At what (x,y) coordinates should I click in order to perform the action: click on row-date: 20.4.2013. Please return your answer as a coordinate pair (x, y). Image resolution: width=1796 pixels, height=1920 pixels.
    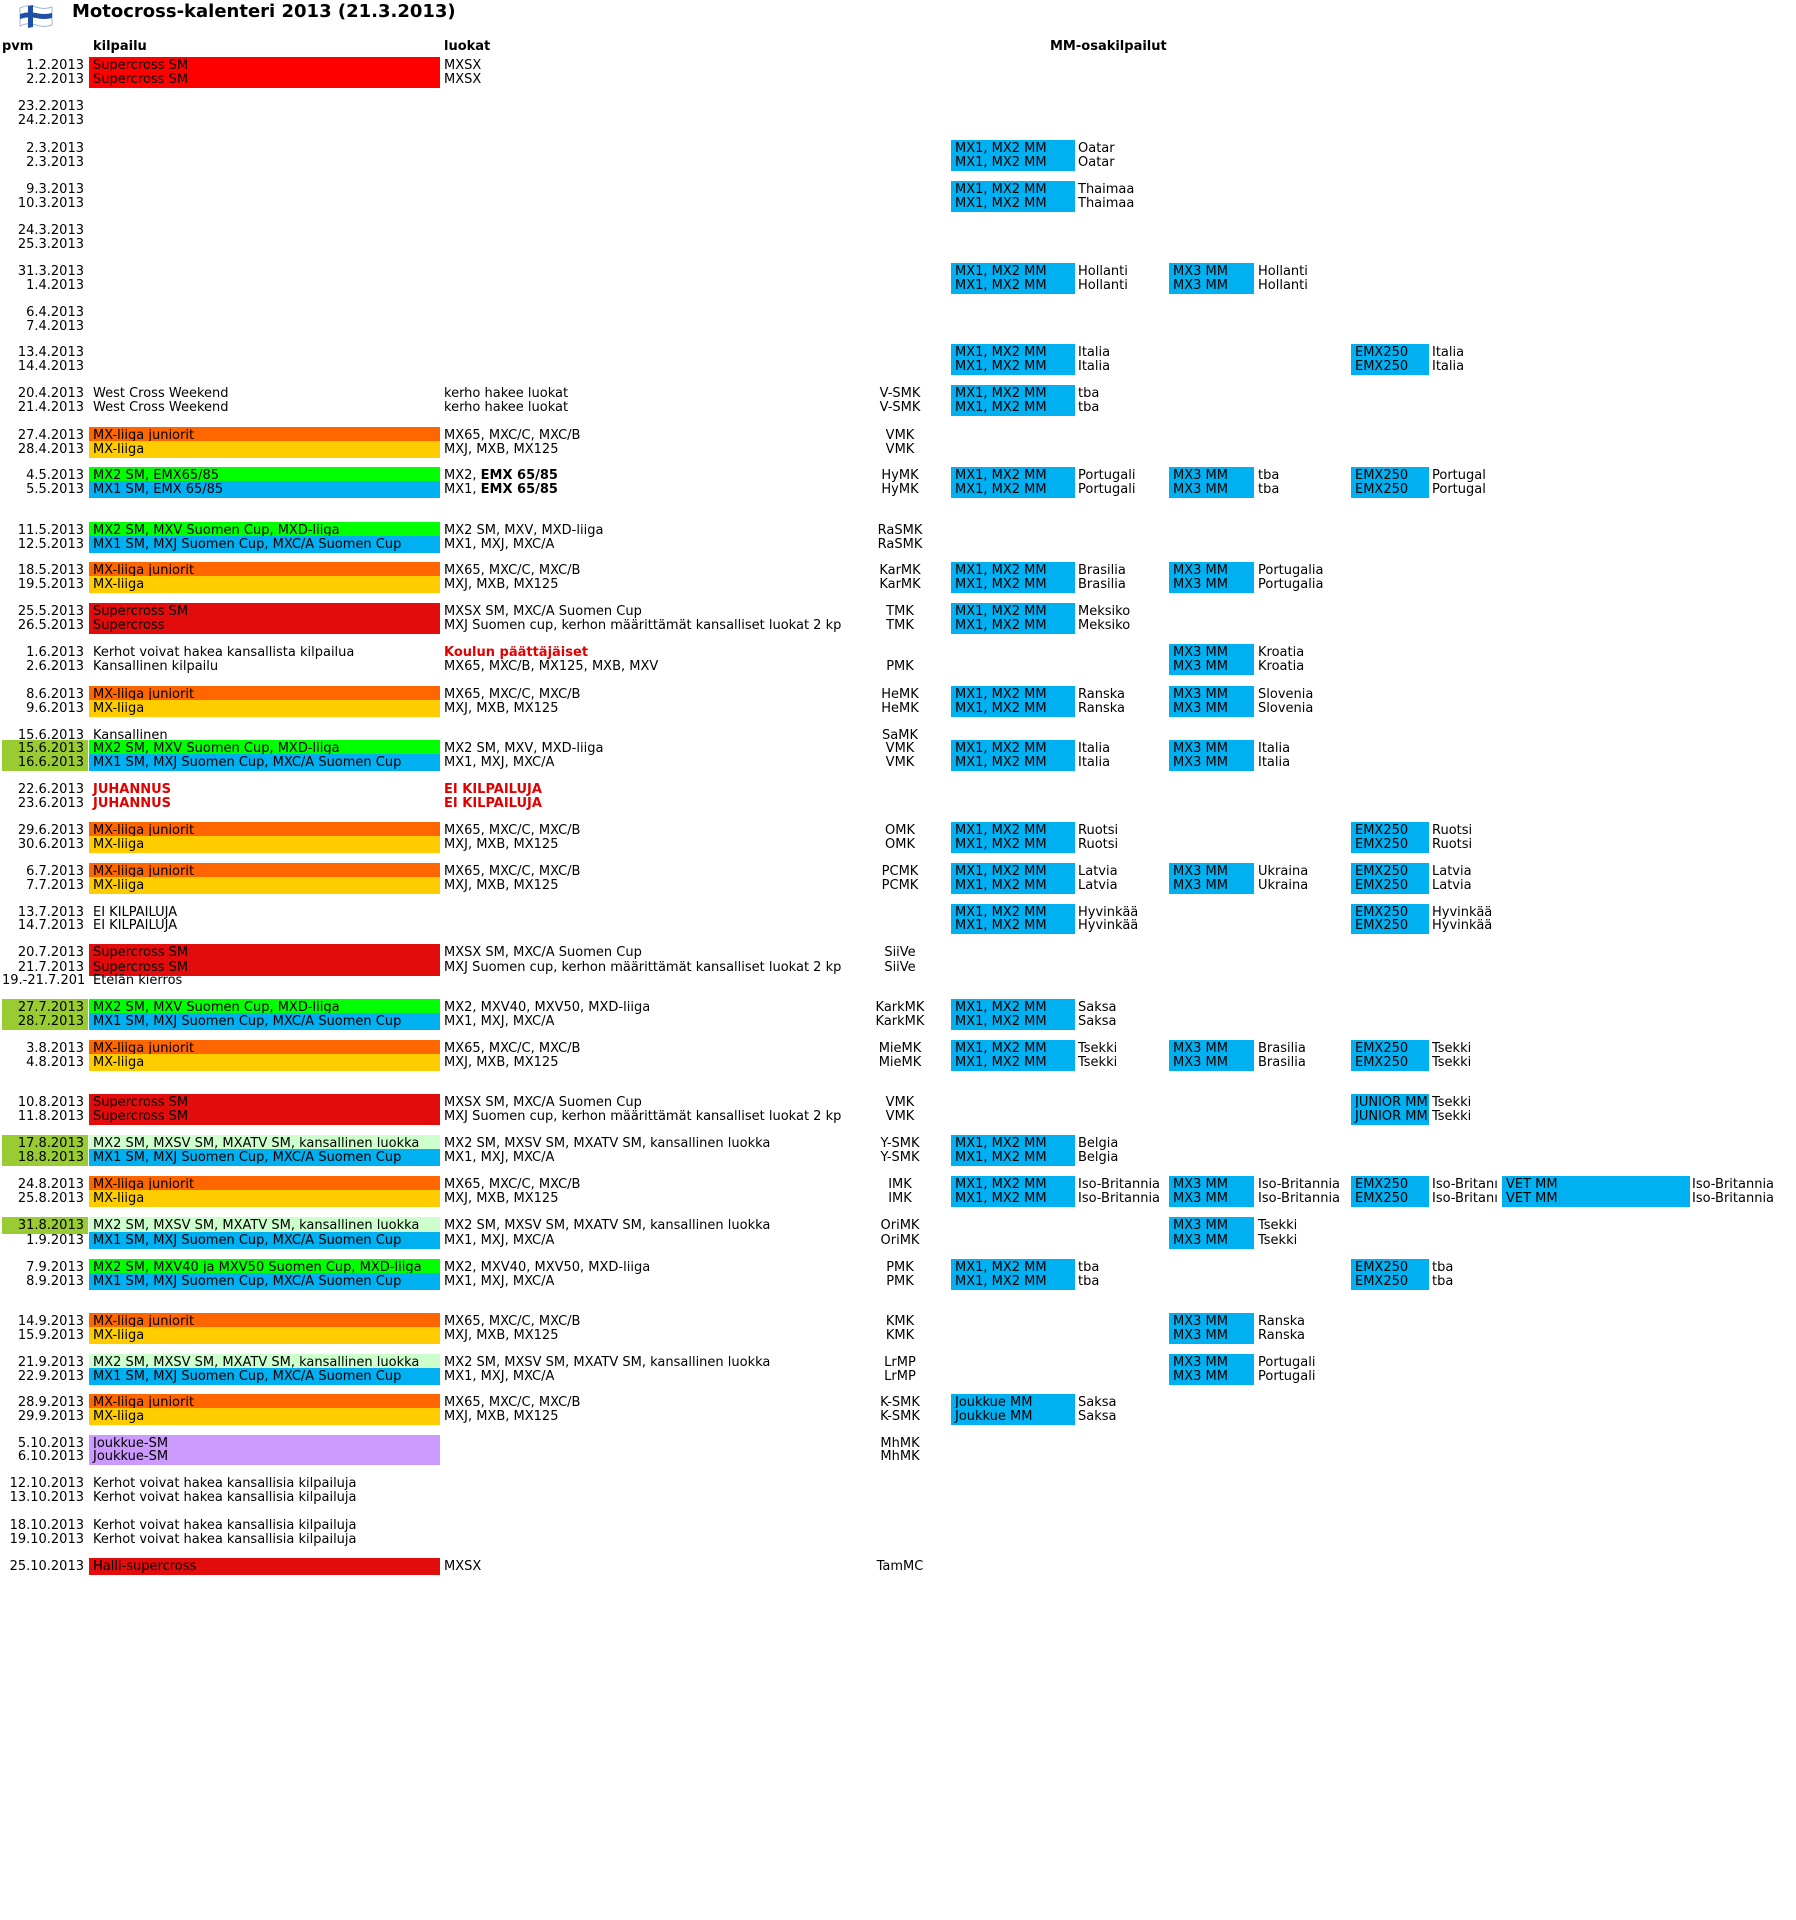
    Looking at the image, I should click on (50, 393).